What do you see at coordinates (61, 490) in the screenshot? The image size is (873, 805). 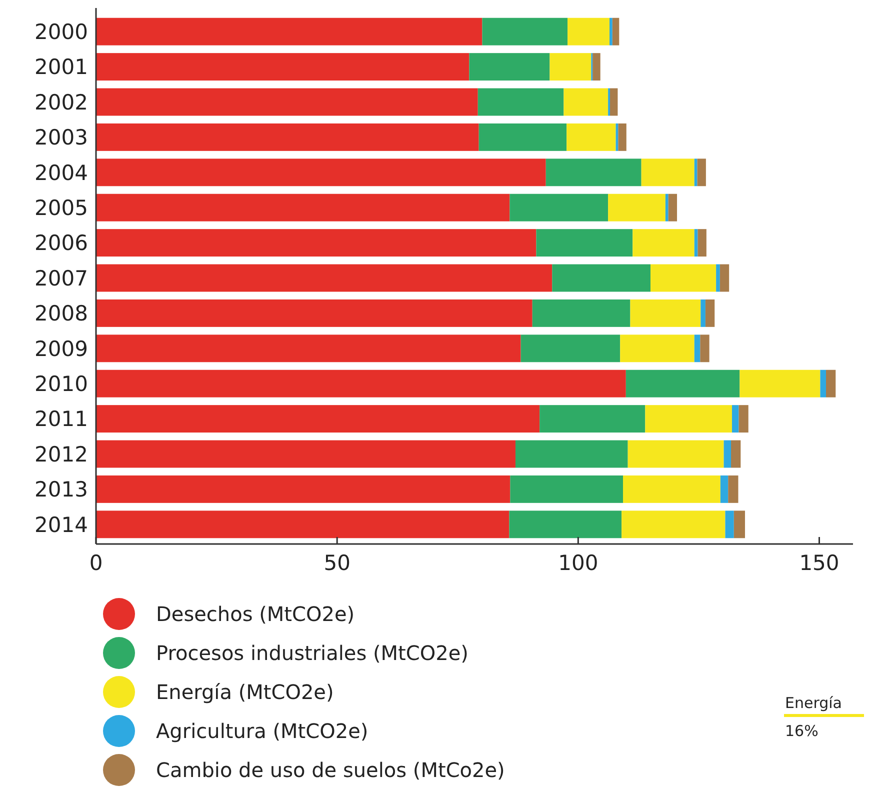 I see `y-tick-label: 2013` at bounding box center [61, 490].